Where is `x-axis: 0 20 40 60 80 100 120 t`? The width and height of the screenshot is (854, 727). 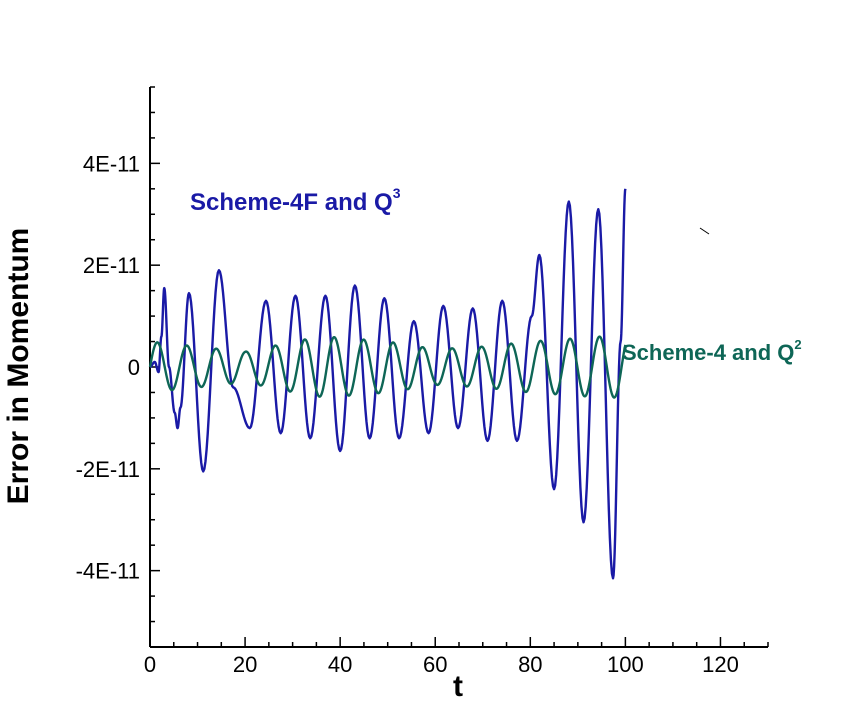 x-axis: 0 20 40 60 80 100 120 t is located at coordinates (456, 670).